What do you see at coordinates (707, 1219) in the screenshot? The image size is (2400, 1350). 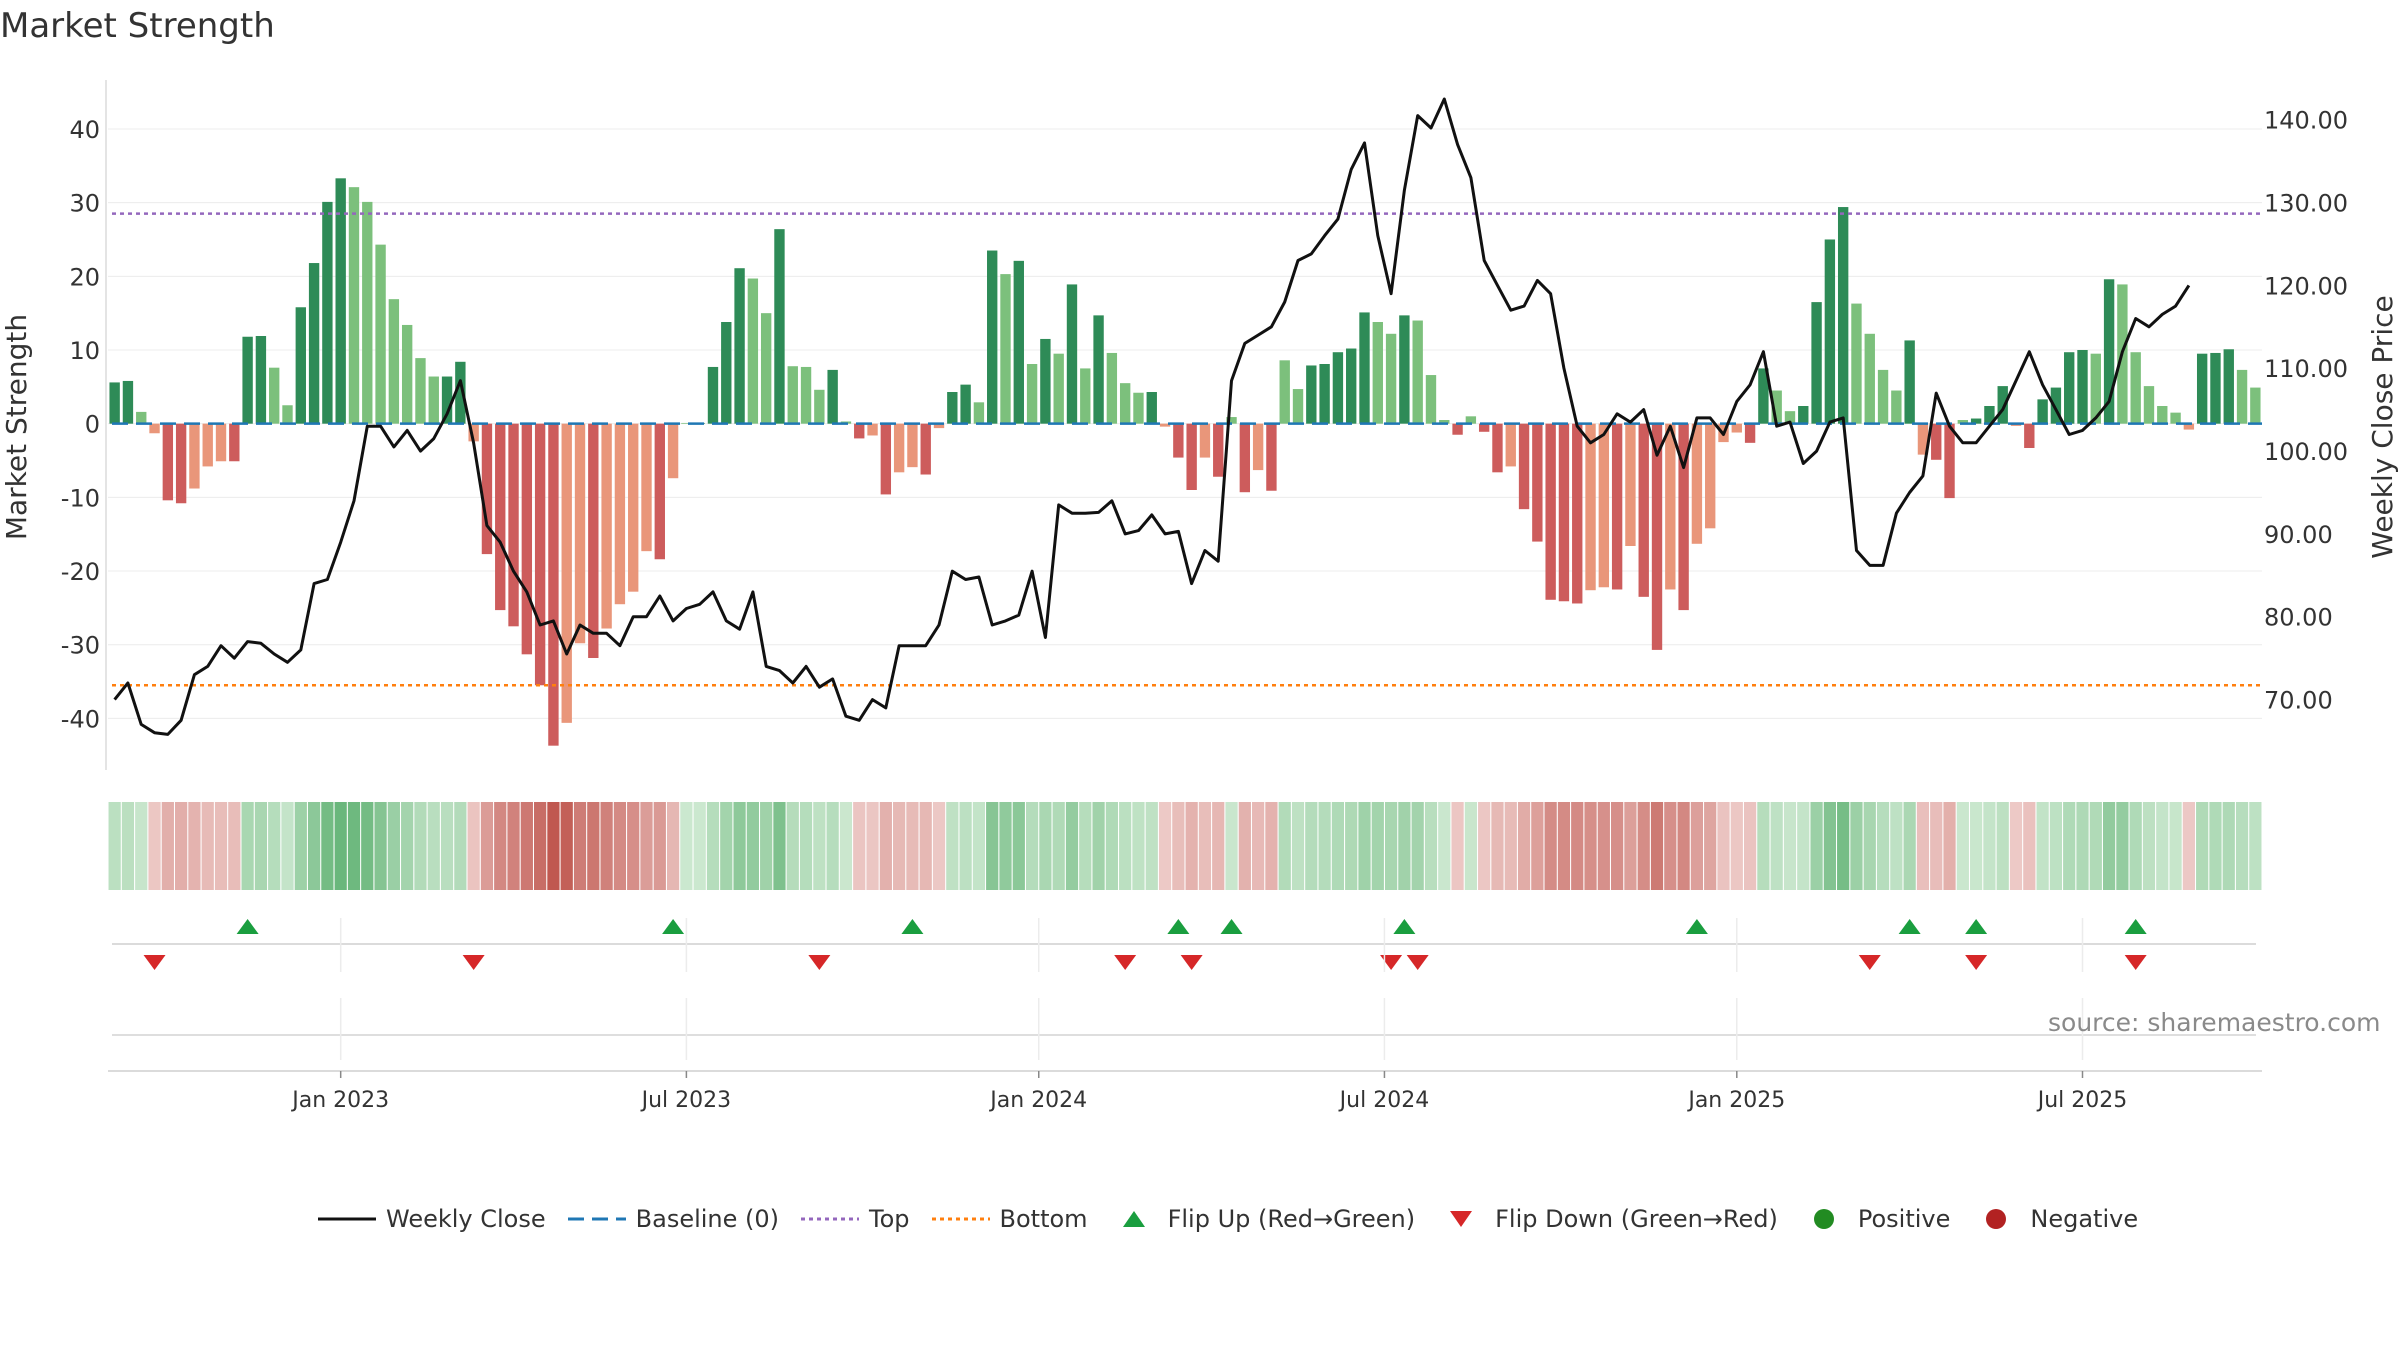 I see `legend-label: Baseline (0)` at bounding box center [707, 1219].